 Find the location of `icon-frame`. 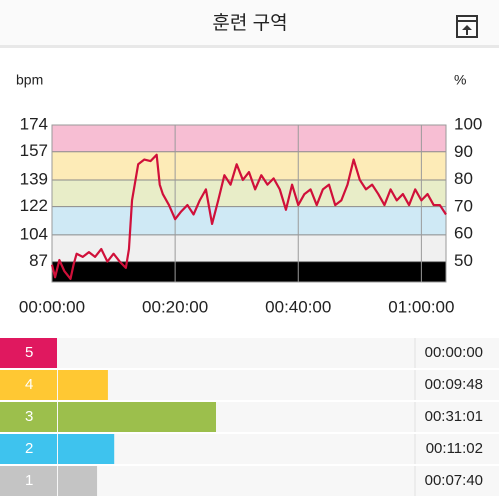

icon-frame is located at coordinates (467, 26).